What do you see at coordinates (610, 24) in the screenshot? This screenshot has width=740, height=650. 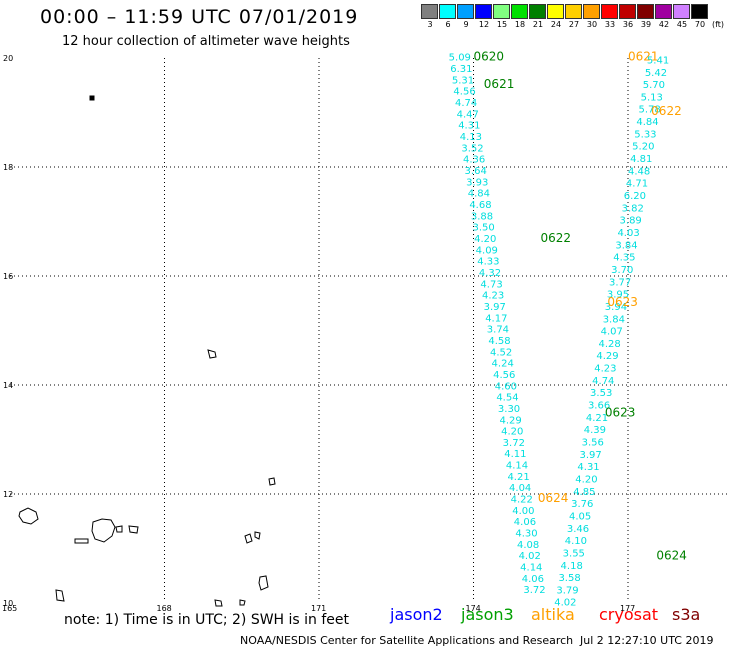 I see `legend-label: 33` at bounding box center [610, 24].